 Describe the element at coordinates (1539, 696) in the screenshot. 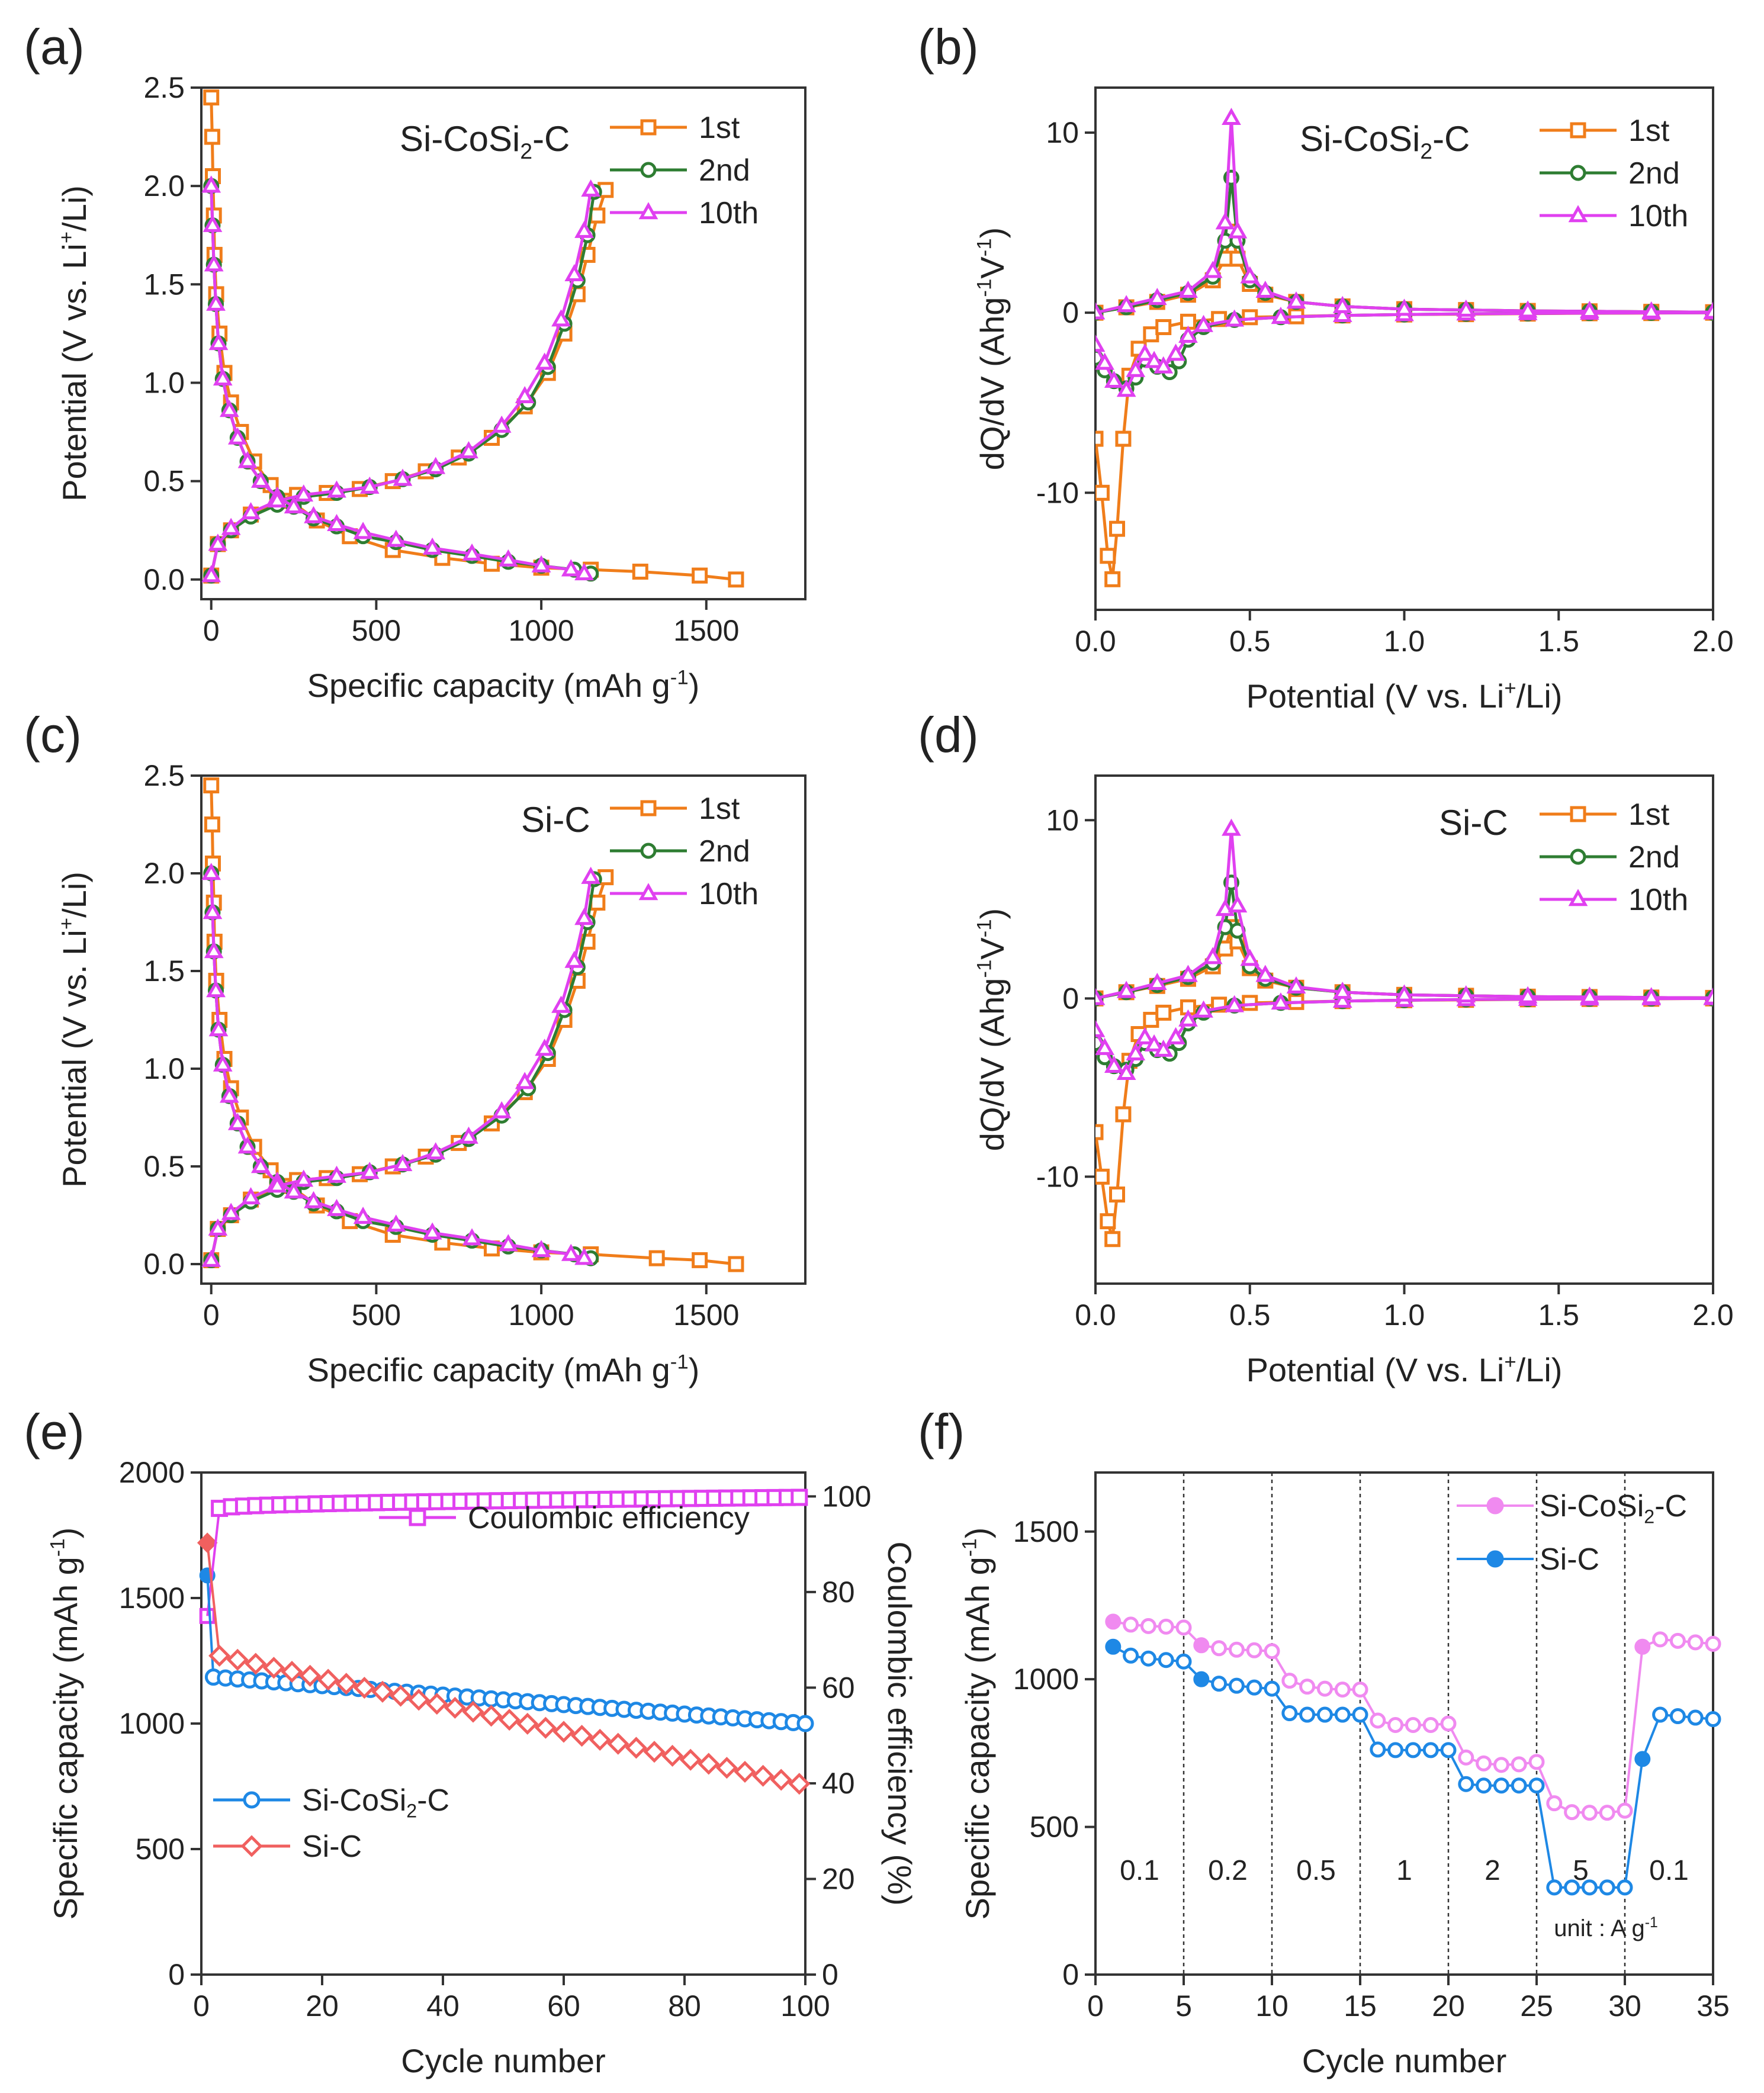

I see `x-axis-label-part: /Li)` at that location.